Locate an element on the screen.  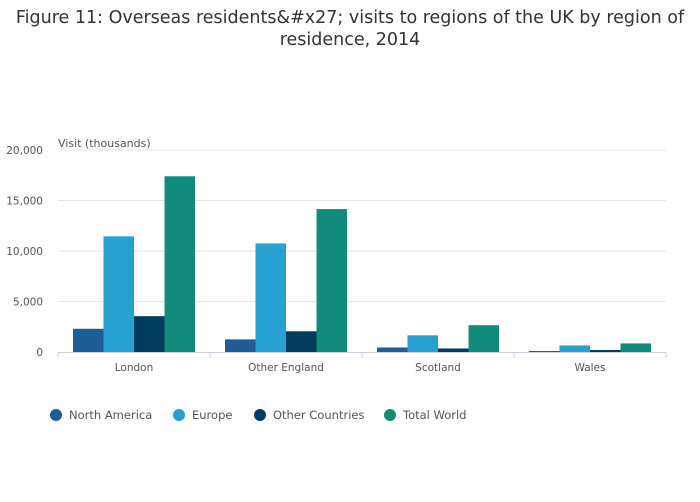
legend-item-europe: Europe is located at coordinates (202, 415).